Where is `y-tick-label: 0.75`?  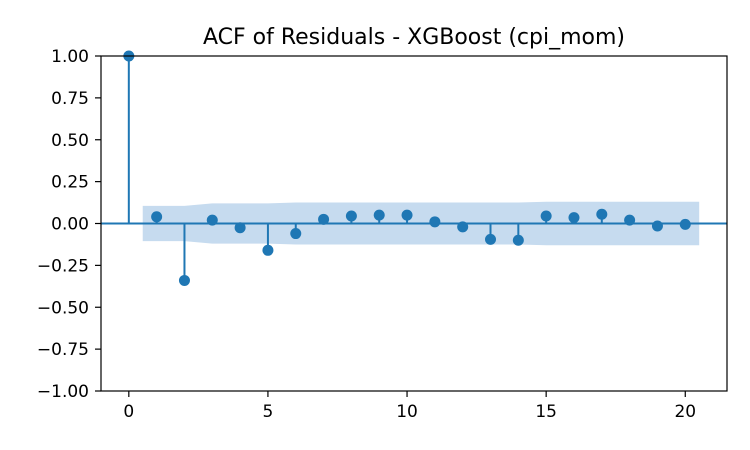 y-tick-label: 0.75 is located at coordinates (70, 99).